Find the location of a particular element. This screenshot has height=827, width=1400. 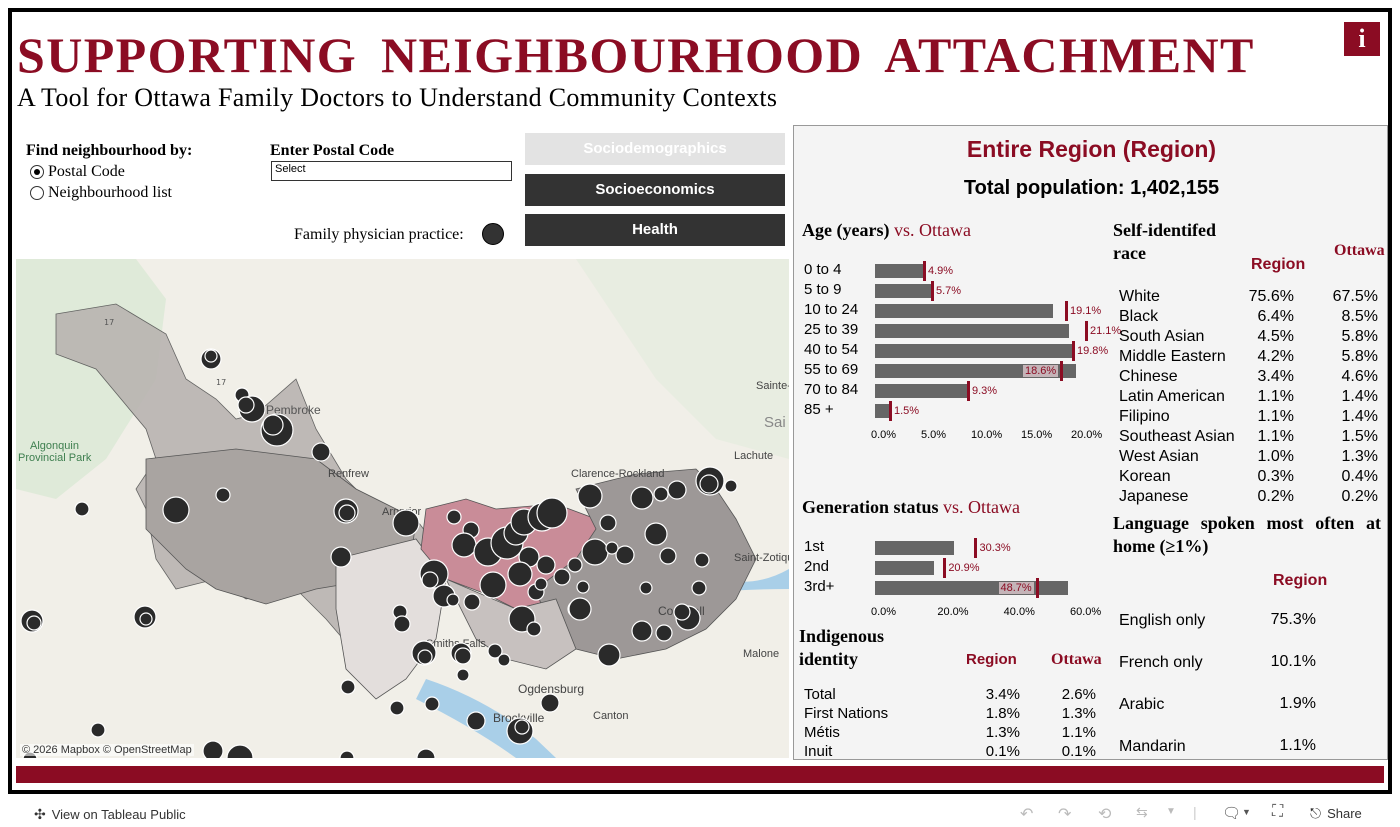

radio-selected-icon is located at coordinates (37, 172).